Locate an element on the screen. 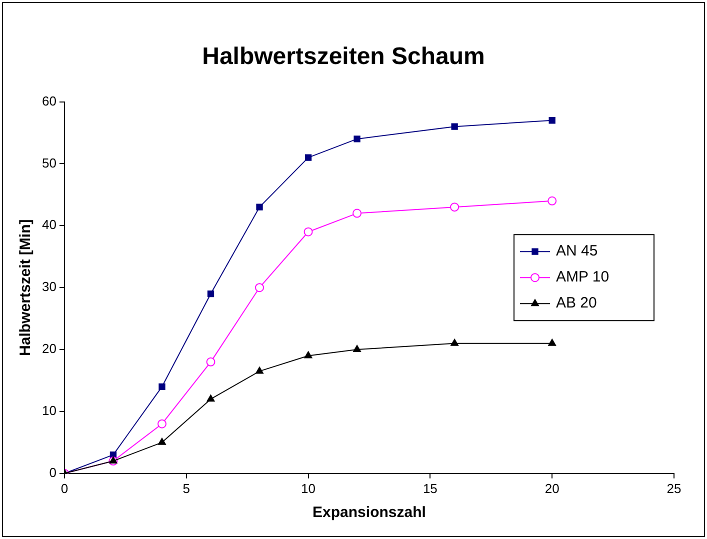 Image resolution: width=707 pixels, height=539 pixels. y-axis-title: Halbwertszeit [Min] is located at coordinates (25, 287).